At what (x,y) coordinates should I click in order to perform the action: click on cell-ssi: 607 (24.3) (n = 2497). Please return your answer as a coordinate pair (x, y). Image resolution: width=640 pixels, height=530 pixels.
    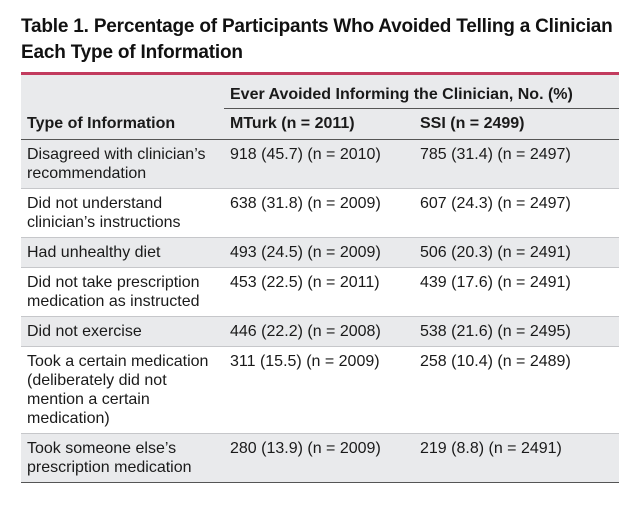
    Looking at the image, I should click on (516, 213).